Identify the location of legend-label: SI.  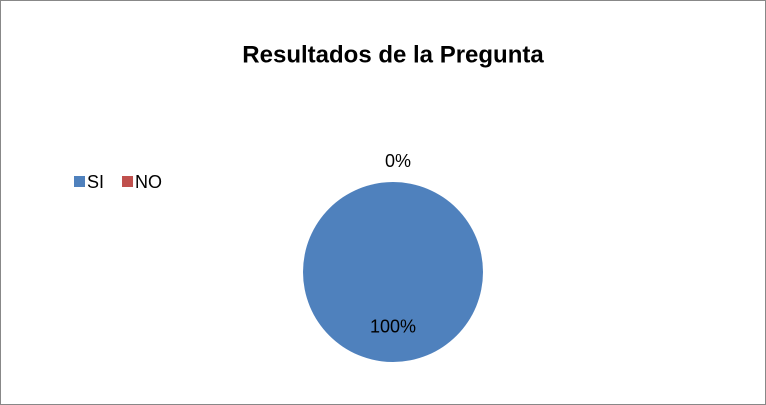
(95, 182).